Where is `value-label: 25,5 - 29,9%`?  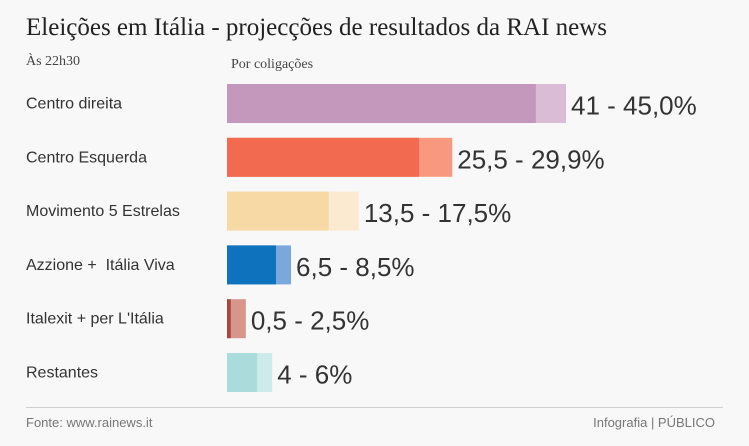
value-label: 25,5 - 29,9% is located at coordinates (530, 159).